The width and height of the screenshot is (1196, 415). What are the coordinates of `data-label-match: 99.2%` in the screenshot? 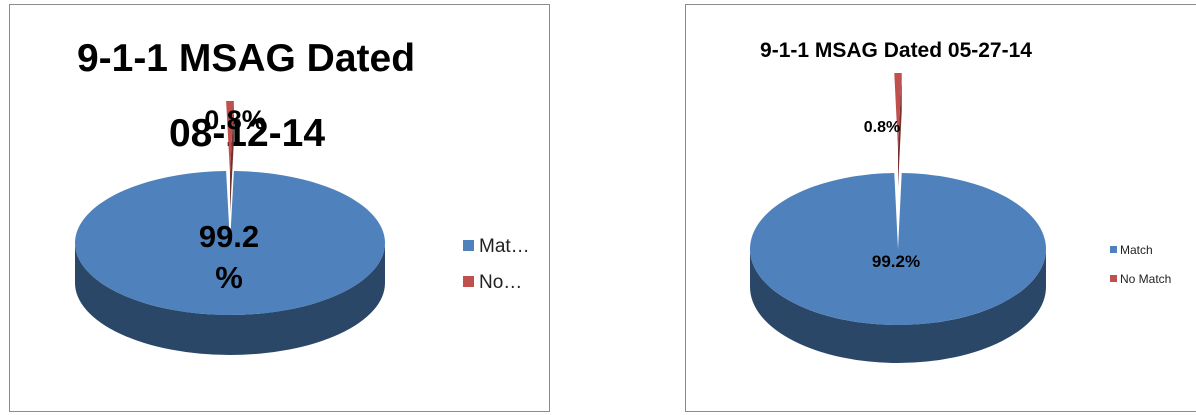 It's located at (896, 261).